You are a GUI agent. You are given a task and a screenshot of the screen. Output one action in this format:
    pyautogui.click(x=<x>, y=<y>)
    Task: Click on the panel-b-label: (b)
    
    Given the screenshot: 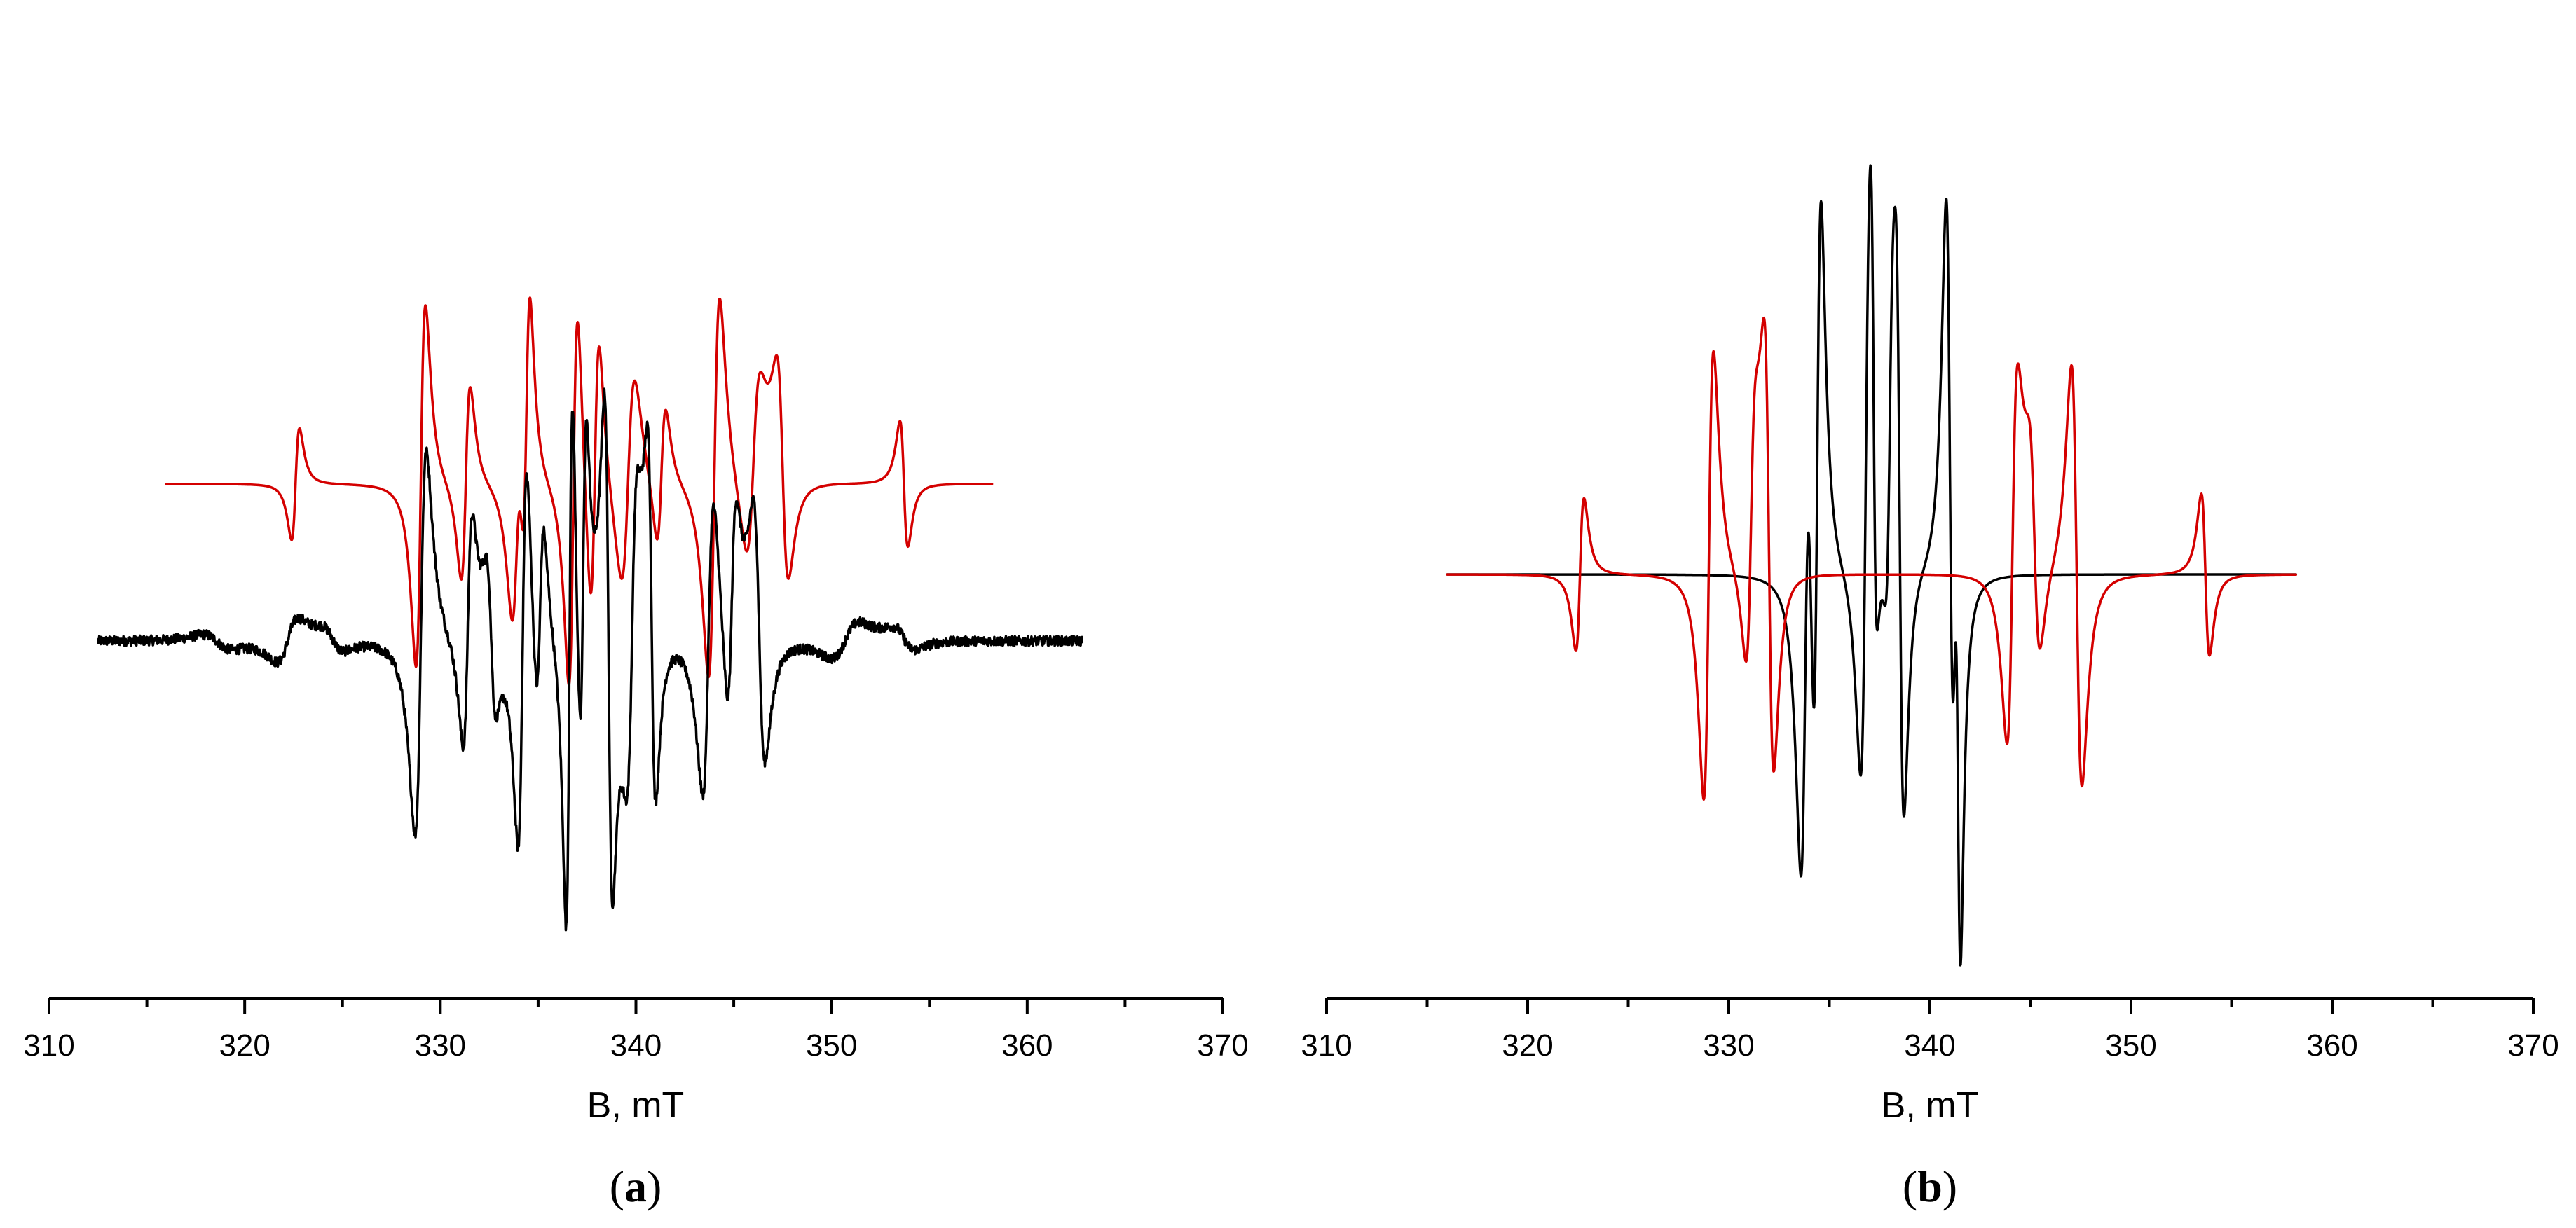 What is the action you would take?
    pyautogui.click(x=1930, y=1186)
    